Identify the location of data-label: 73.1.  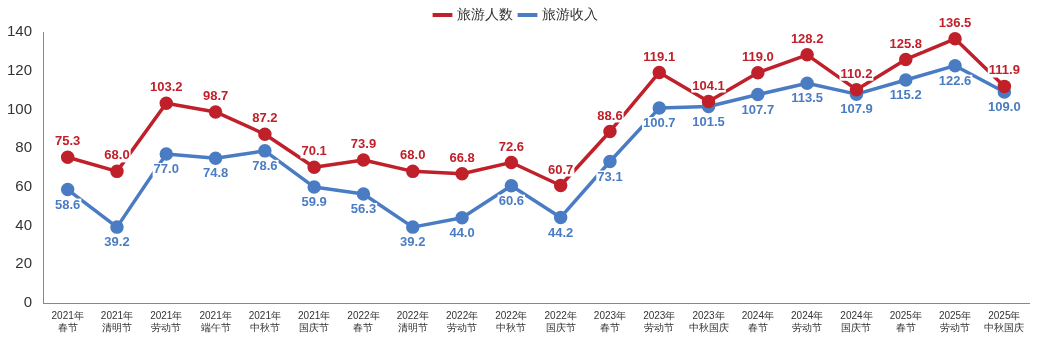
(610, 176).